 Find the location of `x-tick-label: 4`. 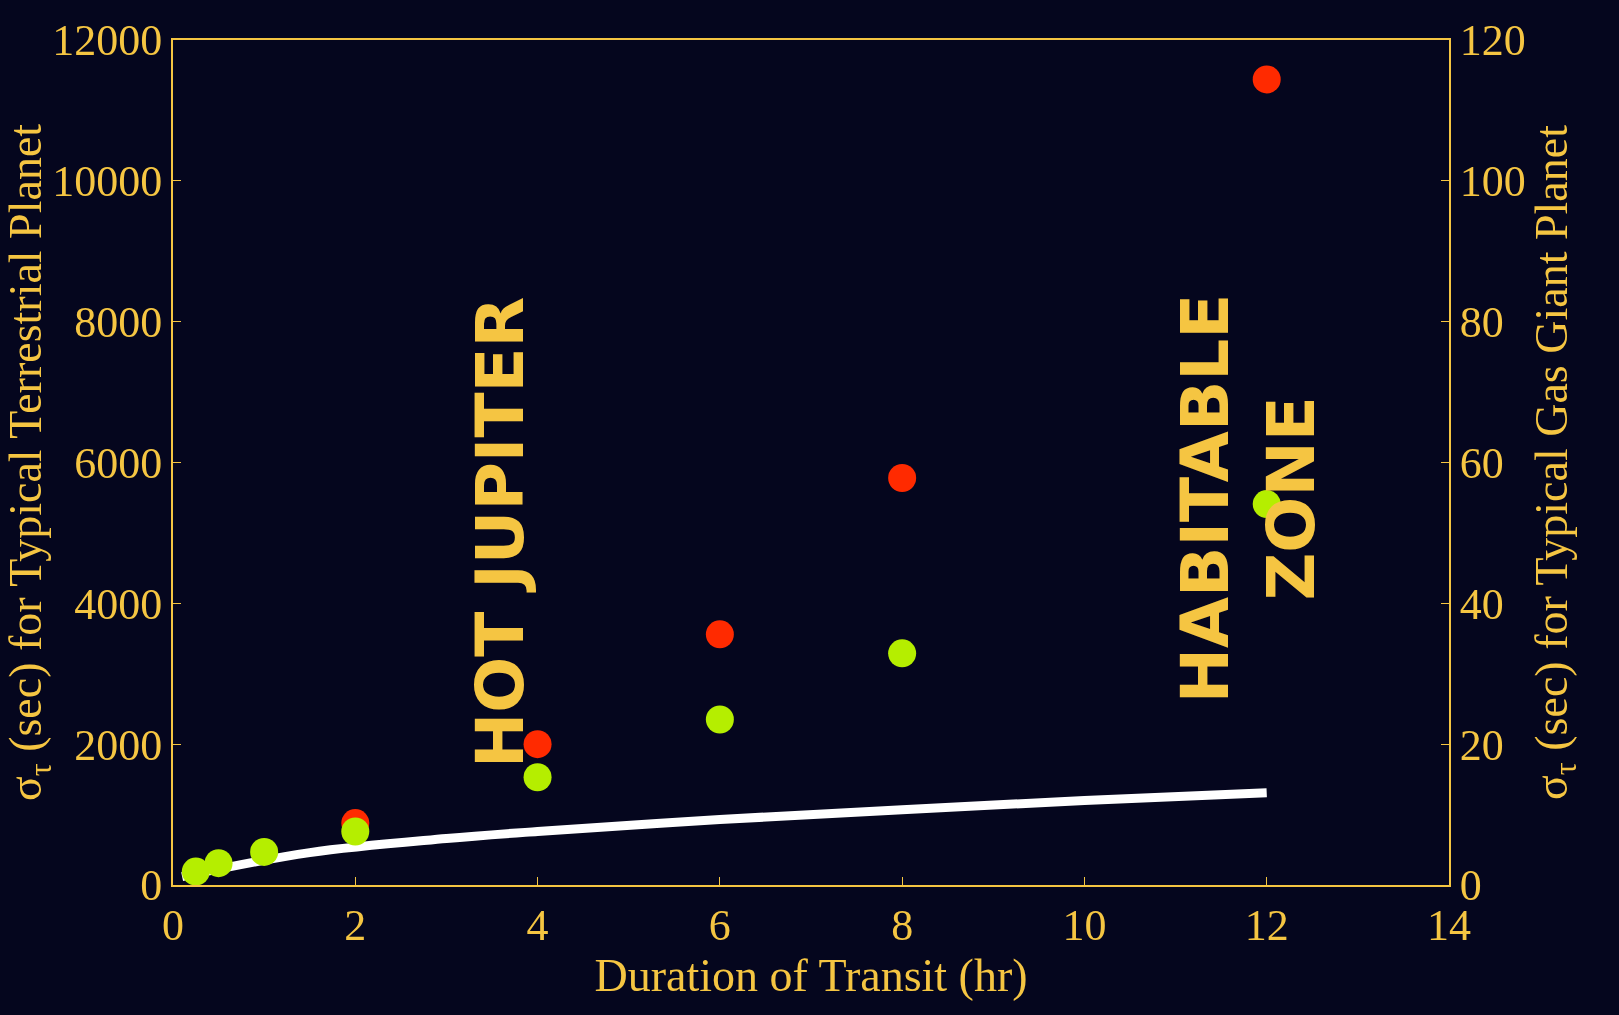

x-tick-label: 4 is located at coordinates (537, 925).